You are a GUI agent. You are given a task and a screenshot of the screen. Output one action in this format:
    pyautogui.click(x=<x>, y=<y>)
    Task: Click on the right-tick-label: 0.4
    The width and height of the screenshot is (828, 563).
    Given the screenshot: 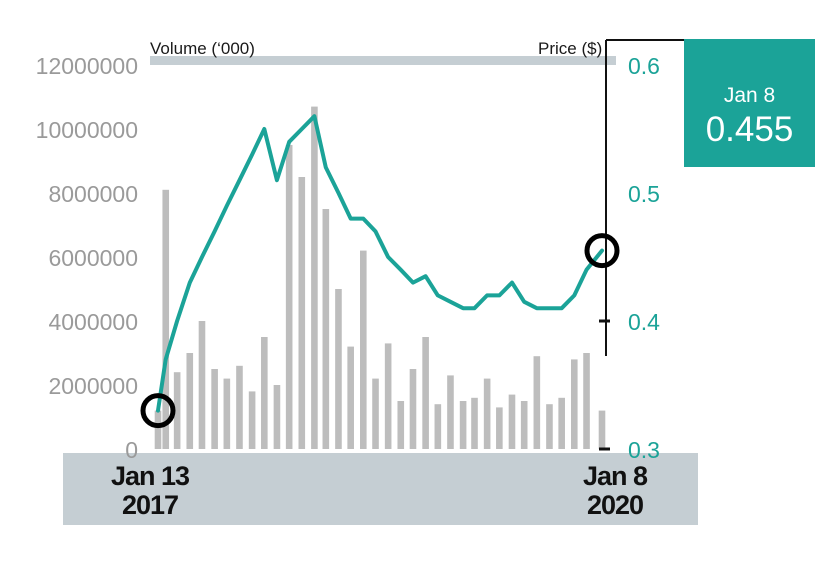 What is the action you would take?
    pyautogui.click(x=644, y=322)
    